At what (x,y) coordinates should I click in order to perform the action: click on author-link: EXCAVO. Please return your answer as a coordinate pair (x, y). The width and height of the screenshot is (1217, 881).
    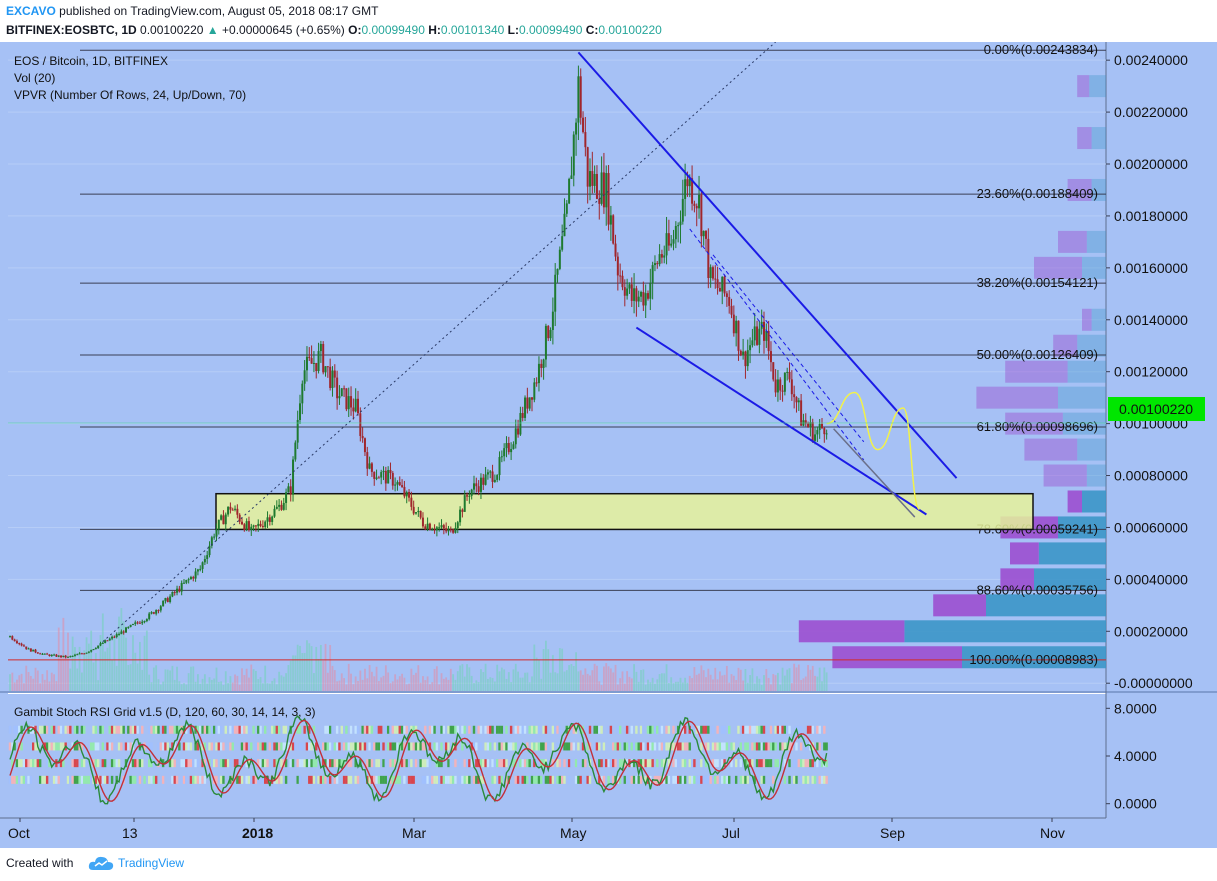
    Looking at the image, I should click on (31, 11).